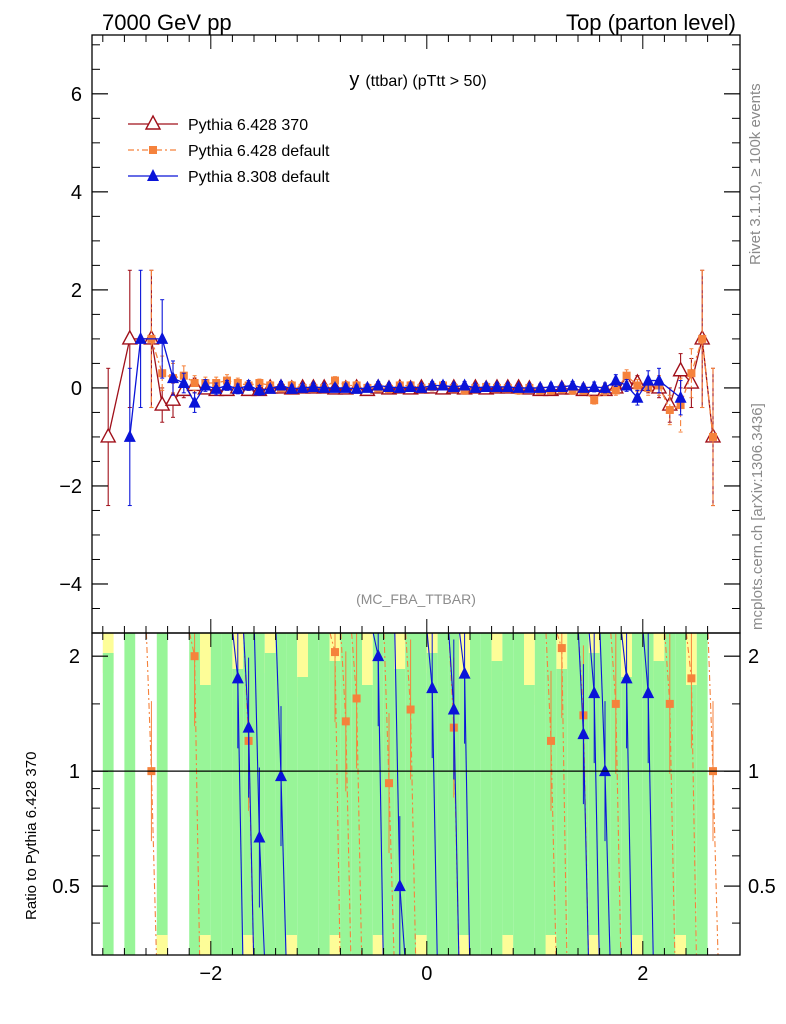  I want to click on legend-entry-p6-370: Pythia 6.428 370, so click(218, 124).